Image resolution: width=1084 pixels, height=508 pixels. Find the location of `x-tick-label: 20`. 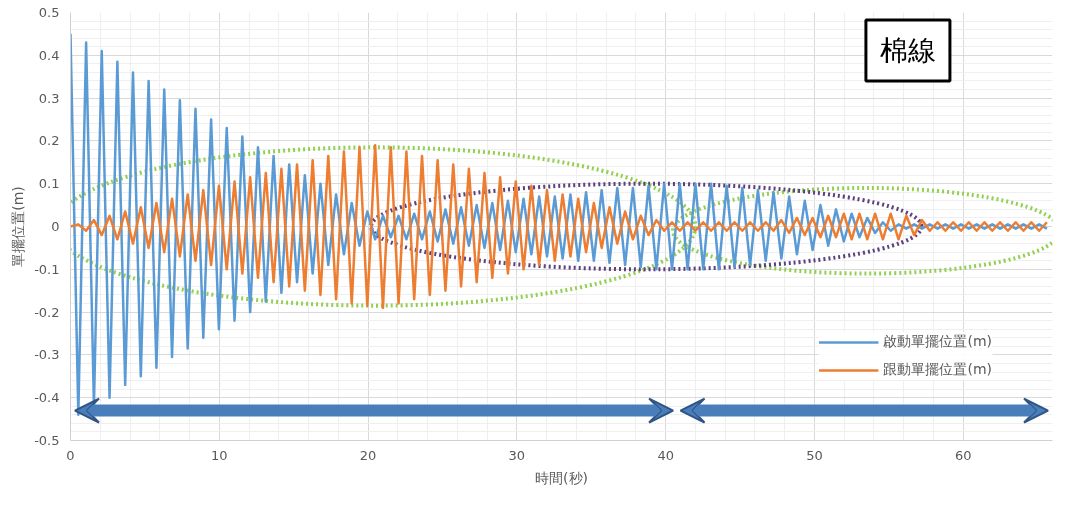

x-tick-label: 20 is located at coordinates (368, 455).